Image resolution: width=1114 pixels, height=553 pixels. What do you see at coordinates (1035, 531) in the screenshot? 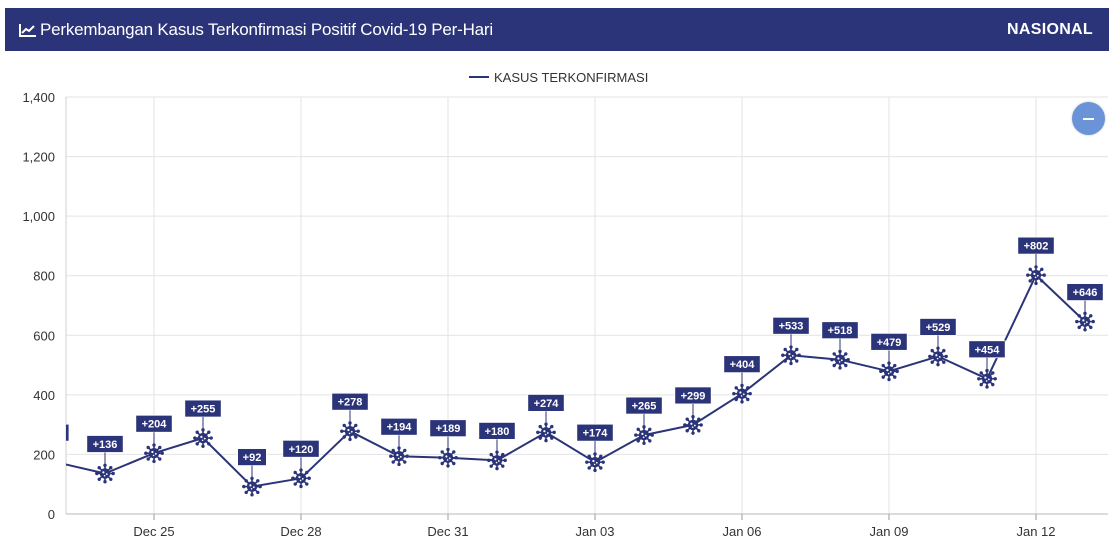
I see `x-tick-label: Jan 12` at bounding box center [1035, 531].